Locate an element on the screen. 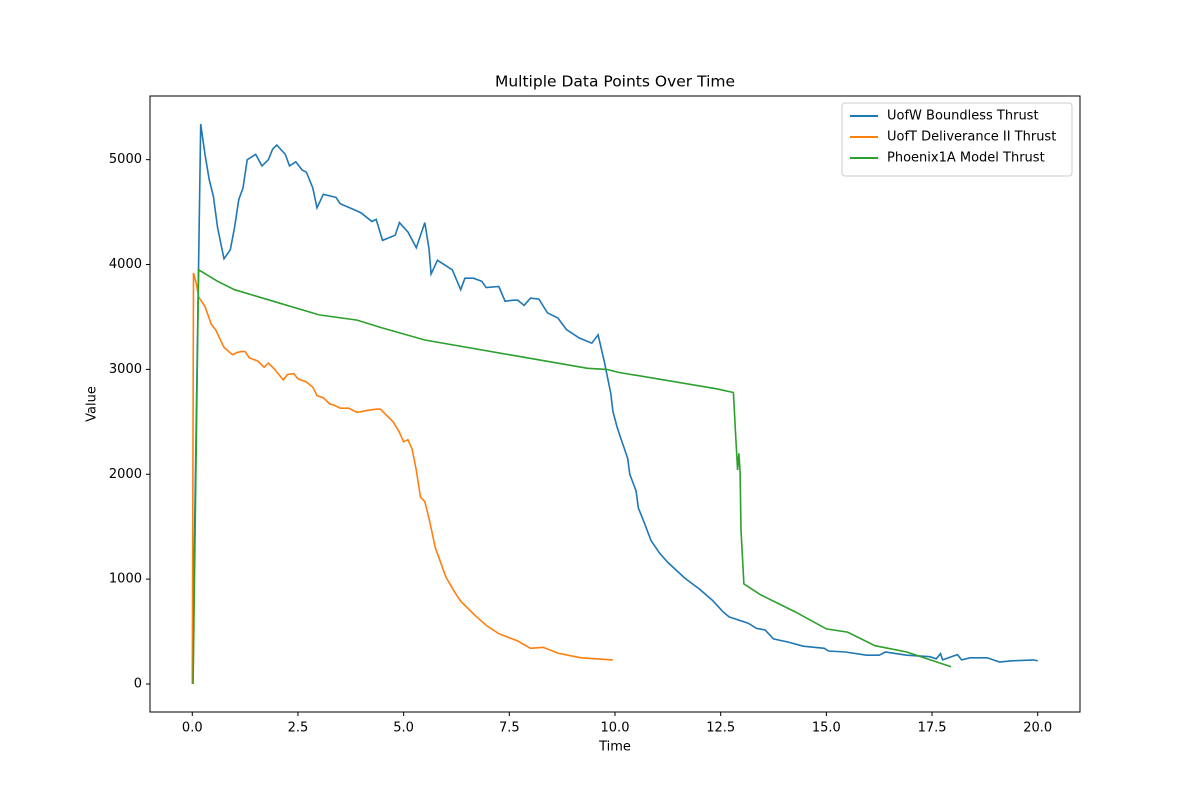 This screenshot has width=1200, height=804. y-tick-label: 4000 is located at coordinates (125, 264).